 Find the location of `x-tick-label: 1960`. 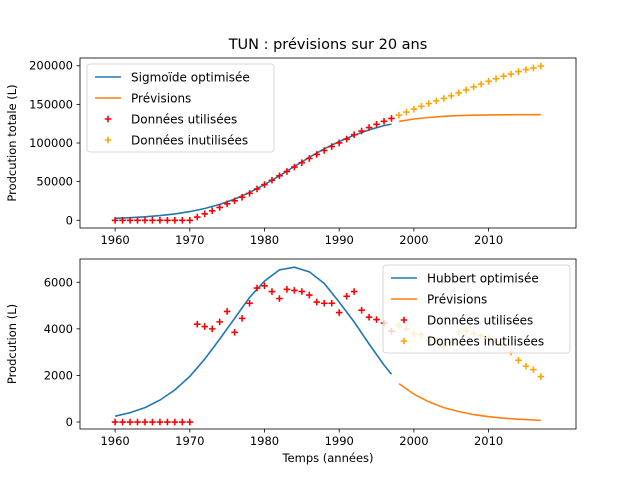

x-tick-label: 1960 is located at coordinates (114, 240).